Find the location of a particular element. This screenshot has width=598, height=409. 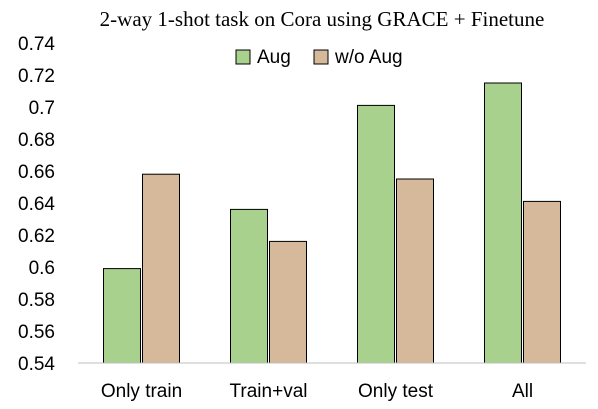

legend-label-aug: Aug is located at coordinates (274, 57).